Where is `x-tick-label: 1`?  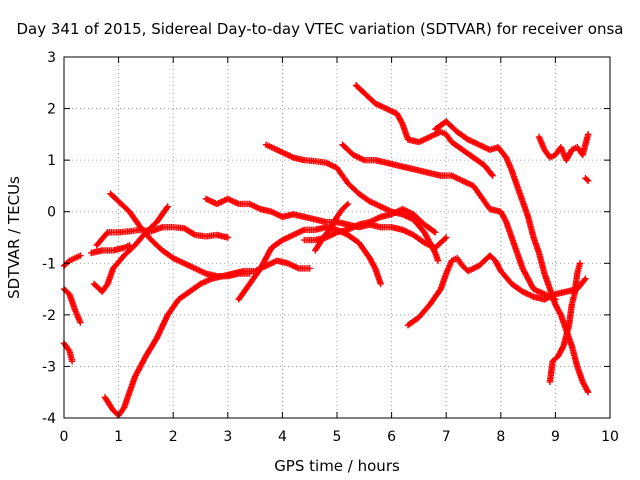
x-tick-label: 1 is located at coordinates (118, 437).